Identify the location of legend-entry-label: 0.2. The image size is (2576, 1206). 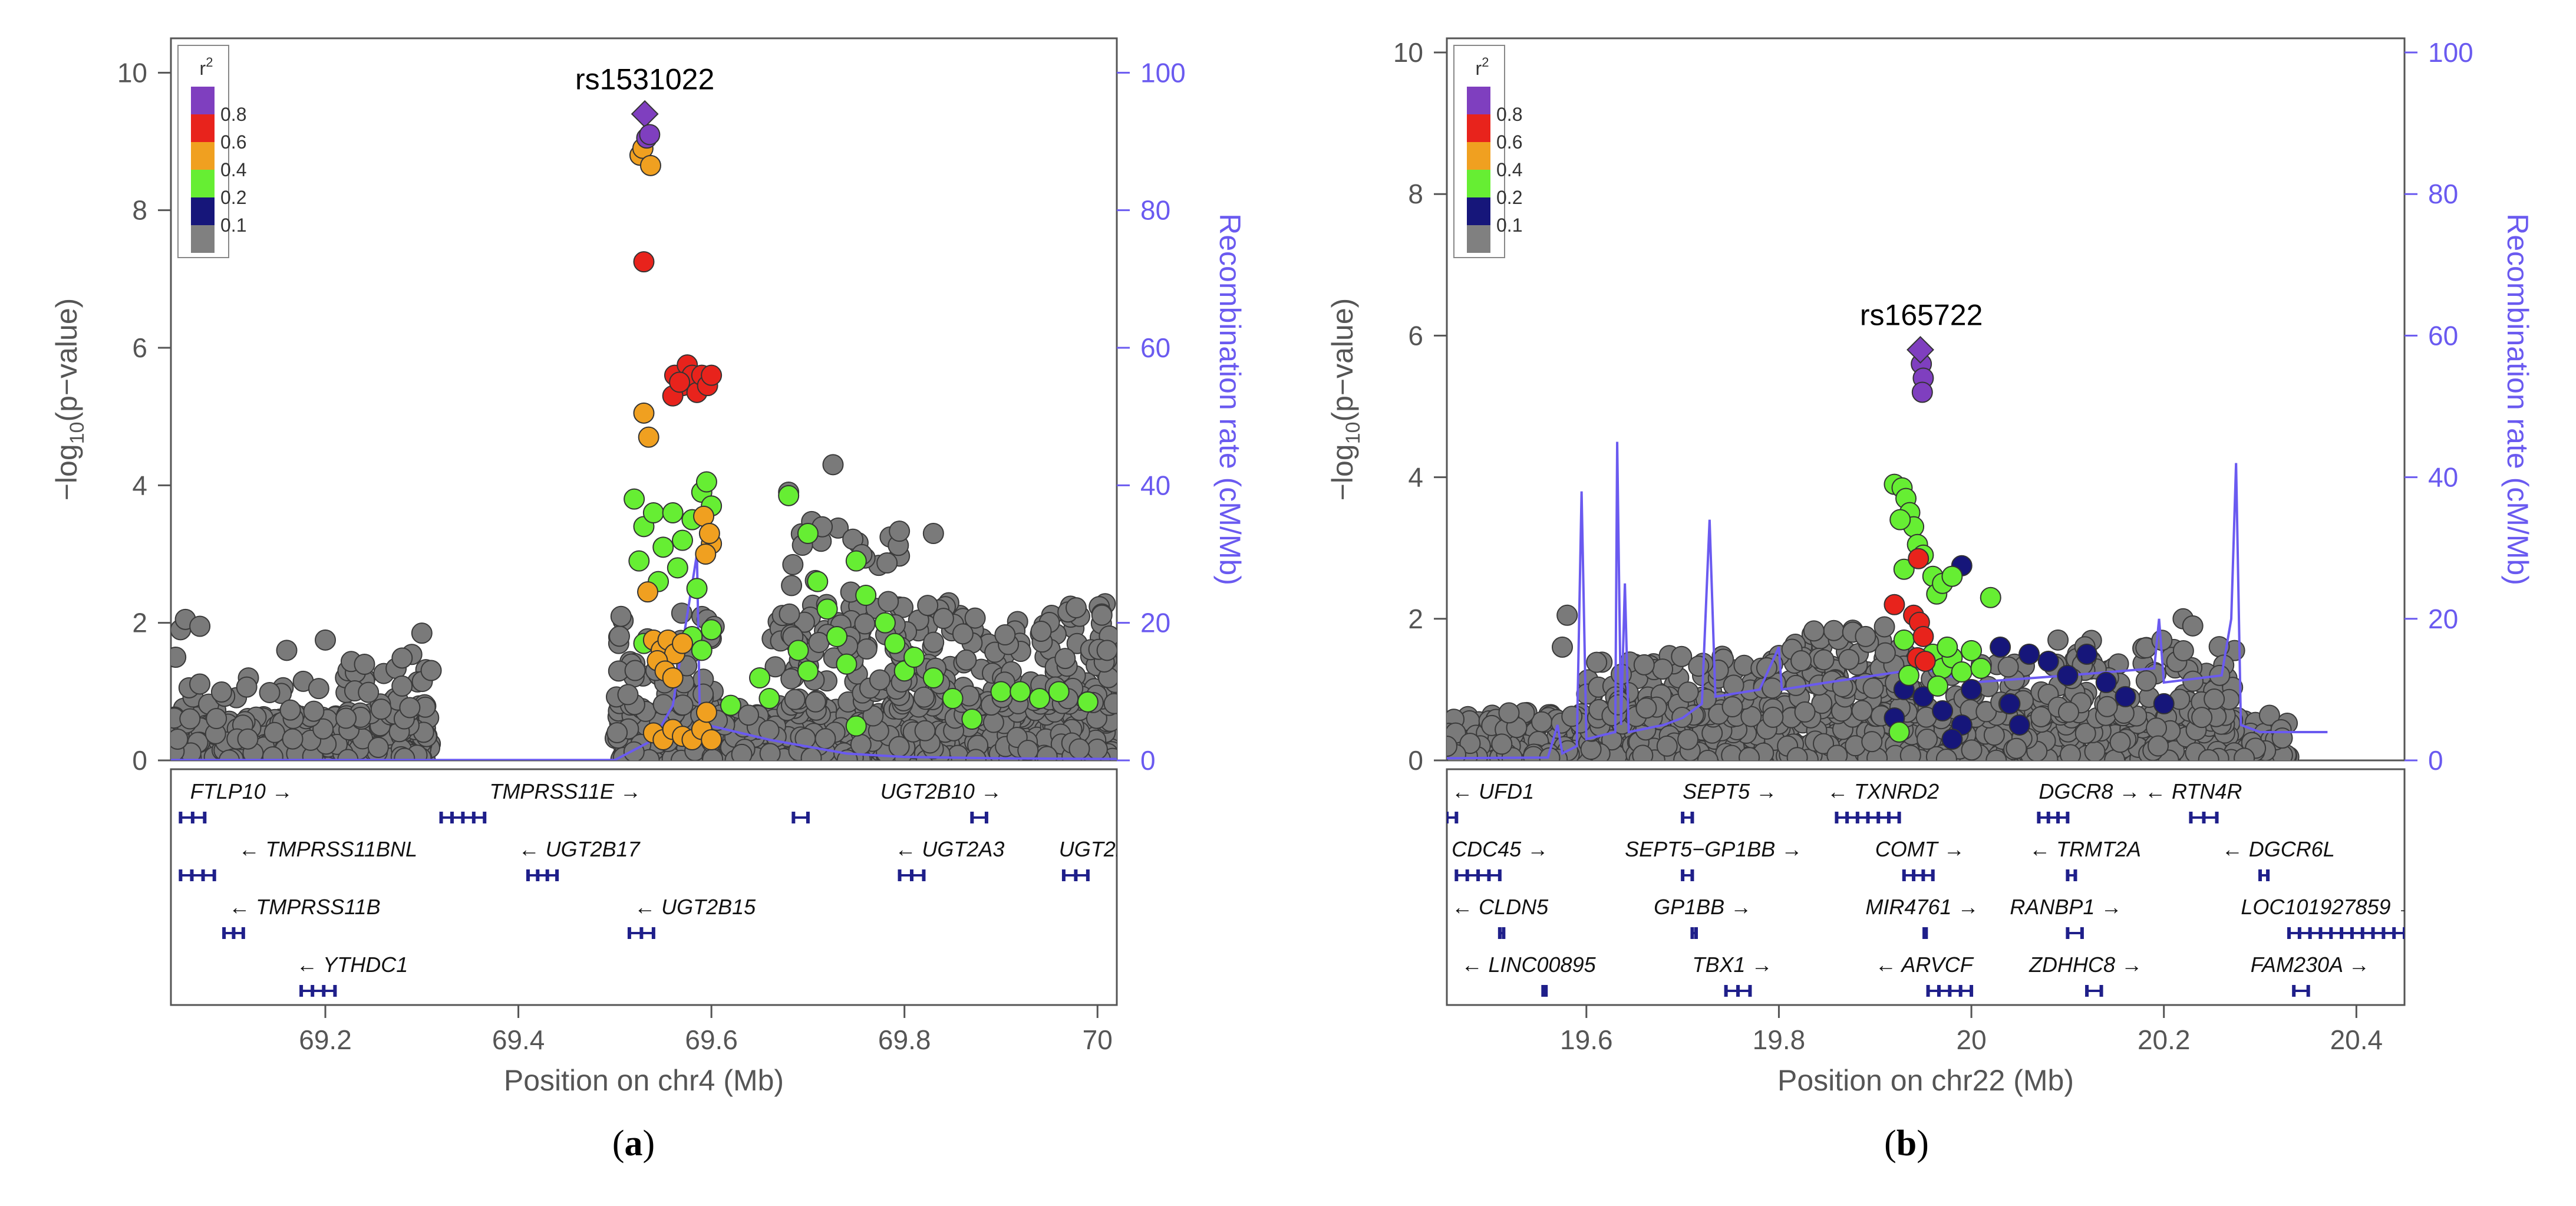
(1509, 197).